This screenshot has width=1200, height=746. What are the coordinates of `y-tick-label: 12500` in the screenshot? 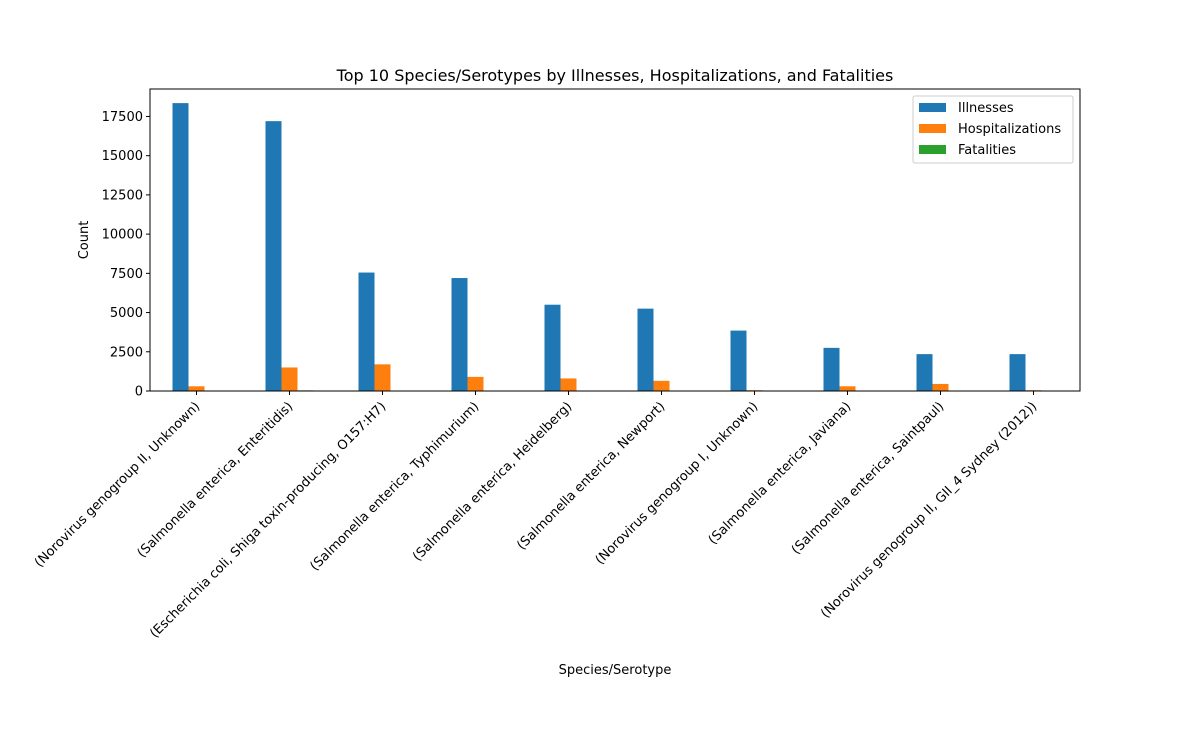 It's located at (122, 195).